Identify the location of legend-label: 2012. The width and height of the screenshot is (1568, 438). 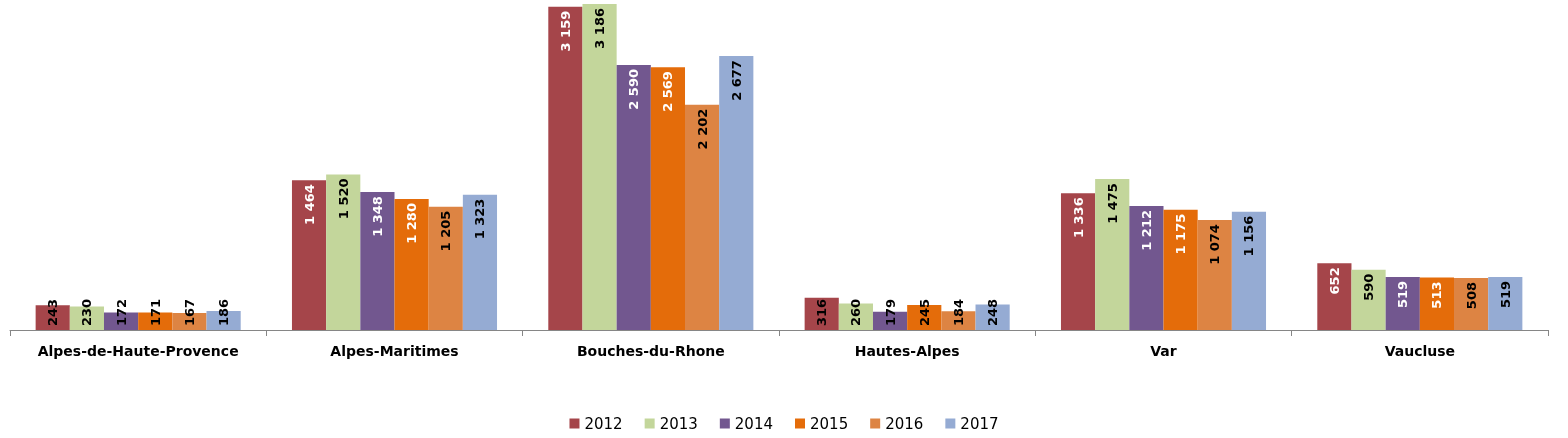
(603, 423).